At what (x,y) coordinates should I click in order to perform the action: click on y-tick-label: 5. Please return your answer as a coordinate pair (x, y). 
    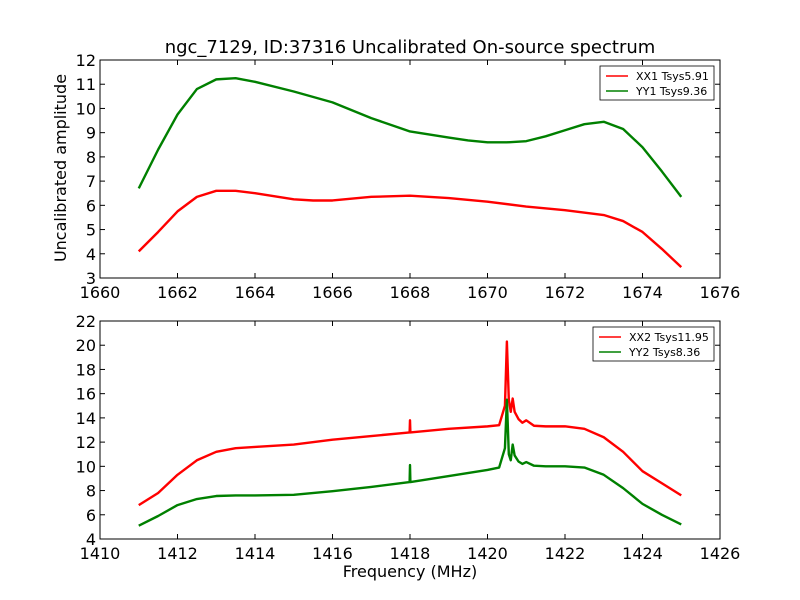
    Looking at the image, I should click on (91, 230).